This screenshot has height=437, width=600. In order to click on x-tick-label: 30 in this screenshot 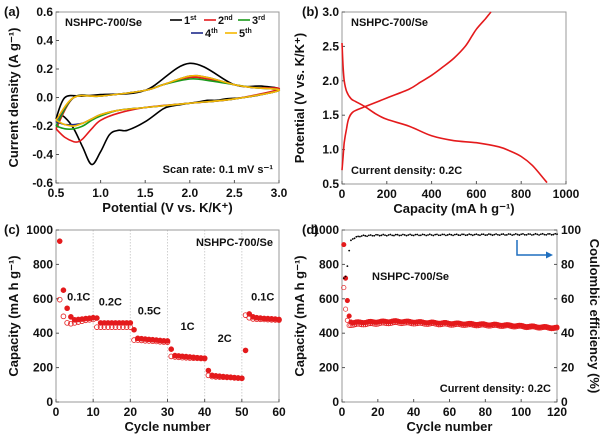, I will do `click(168, 412)`.